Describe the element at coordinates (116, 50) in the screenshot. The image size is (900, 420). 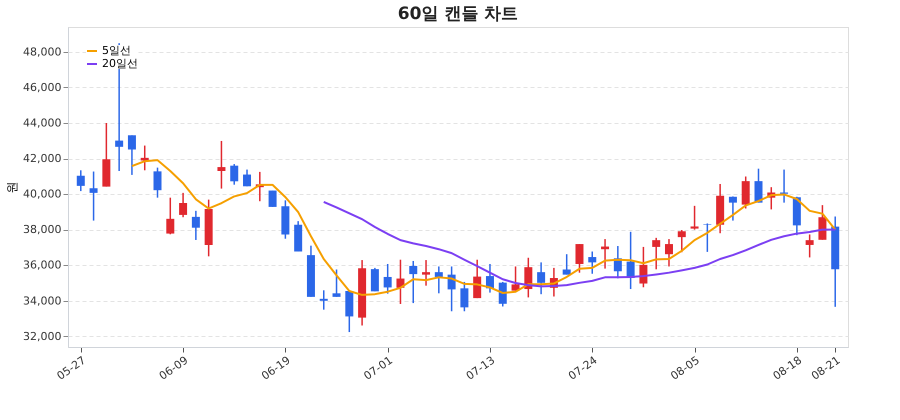
I see `legend-label: 5일선` at that location.